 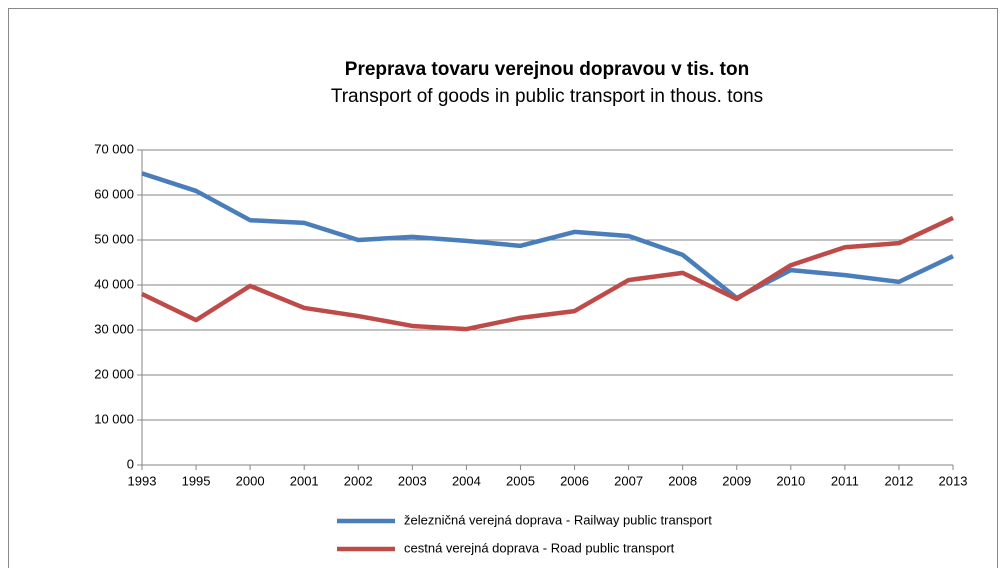 What do you see at coordinates (114, 148) in the screenshot?
I see `y-tick-label: 70 000` at bounding box center [114, 148].